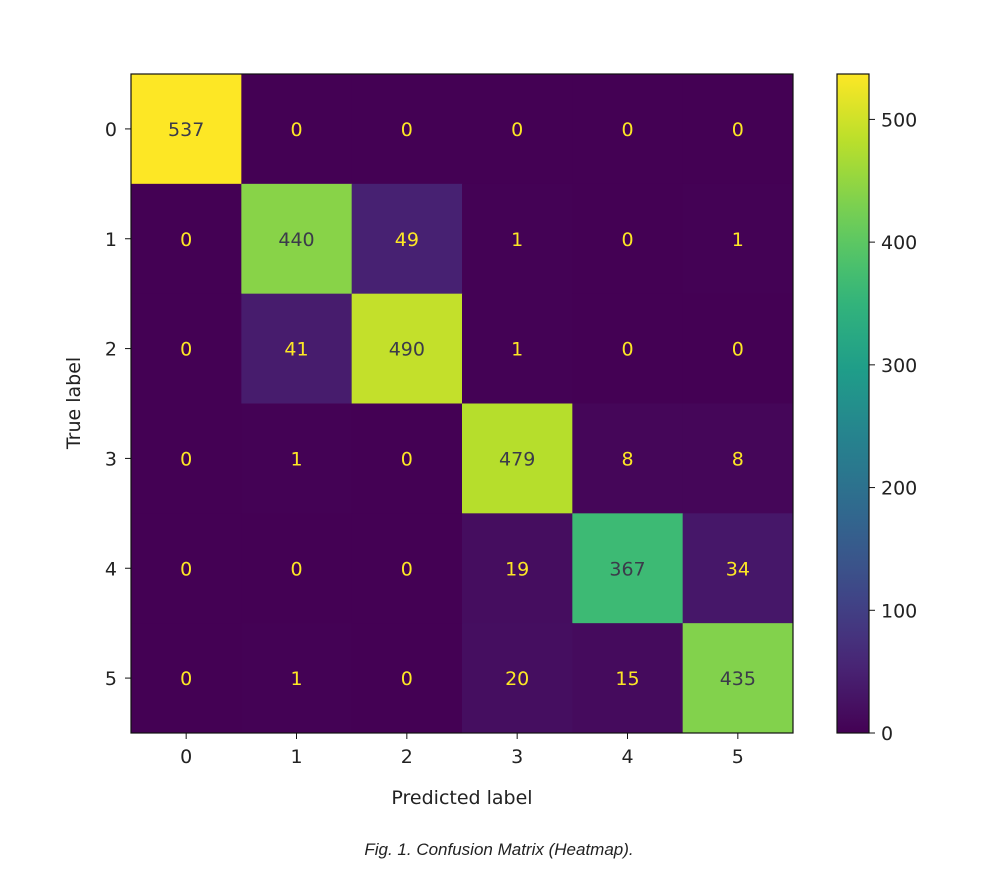  What do you see at coordinates (899, 243) in the screenshot?
I see `colorbar-tick-label: 400` at bounding box center [899, 243].